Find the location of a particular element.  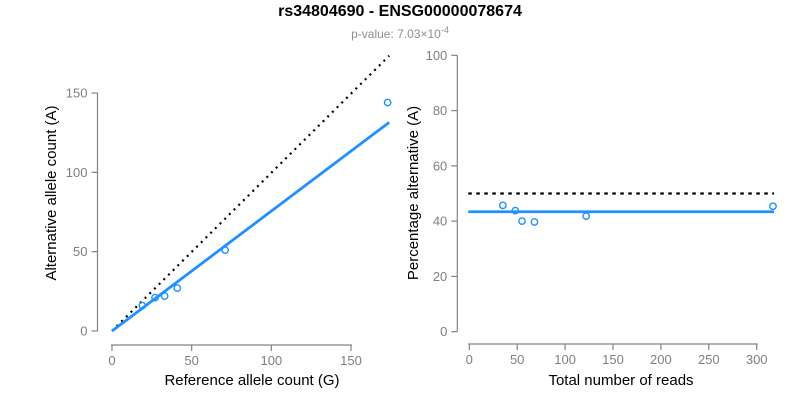

right-x-axis-title: Total number of reads is located at coordinates (620, 380).